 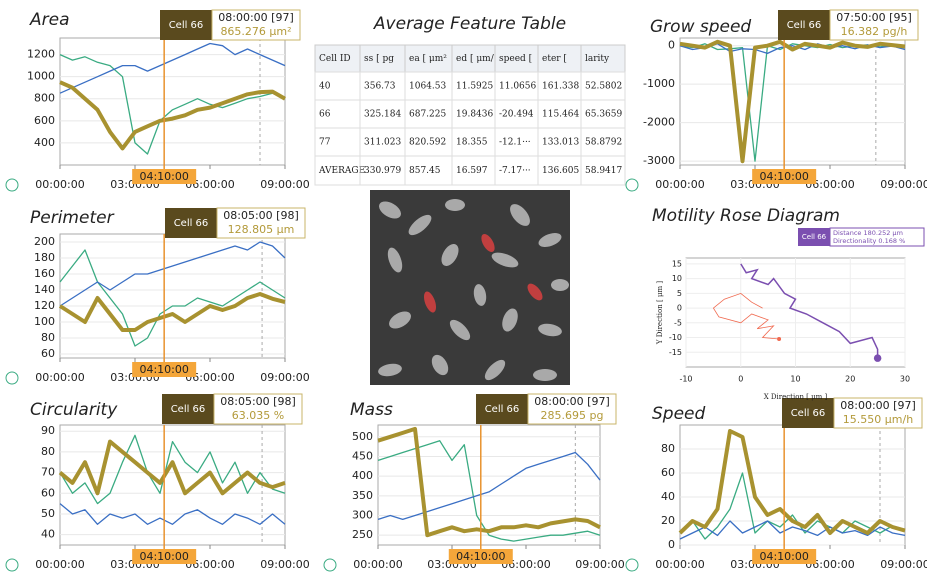 I want to click on y-tick-label: 140, so click(x=44, y=289).